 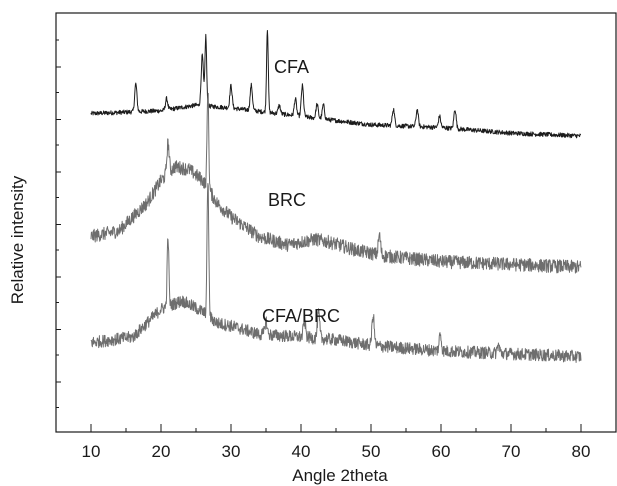 What do you see at coordinates (161, 451) in the screenshot?
I see `x-tick-label: 20` at bounding box center [161, 451].